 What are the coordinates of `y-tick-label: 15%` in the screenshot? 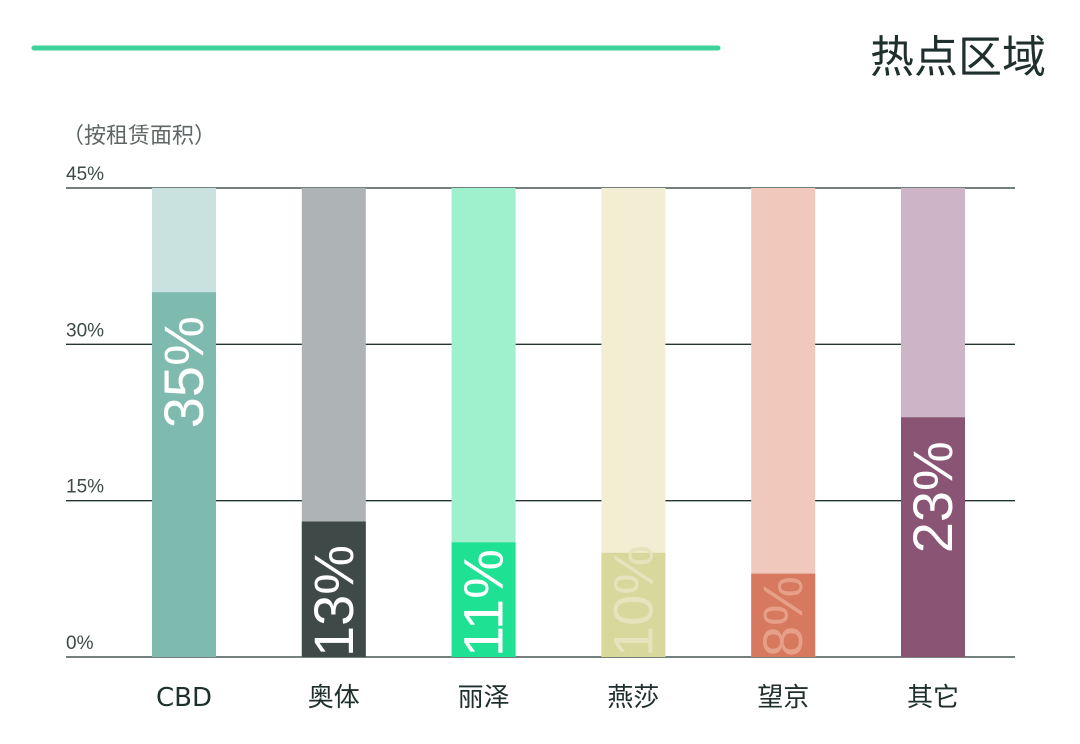 It's located at (85, 487).